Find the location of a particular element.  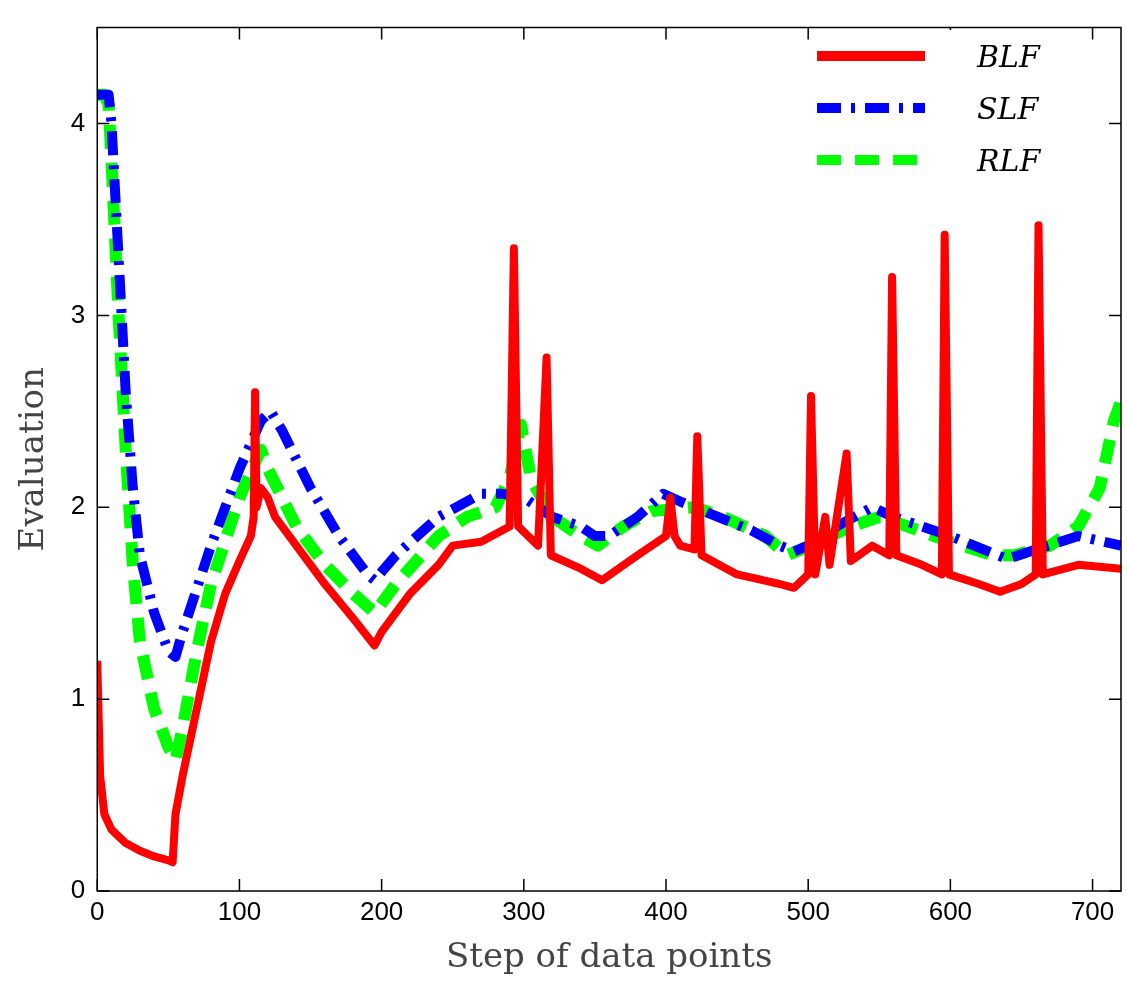

x-tick-label: 200 is located at coordinates (381, 910).